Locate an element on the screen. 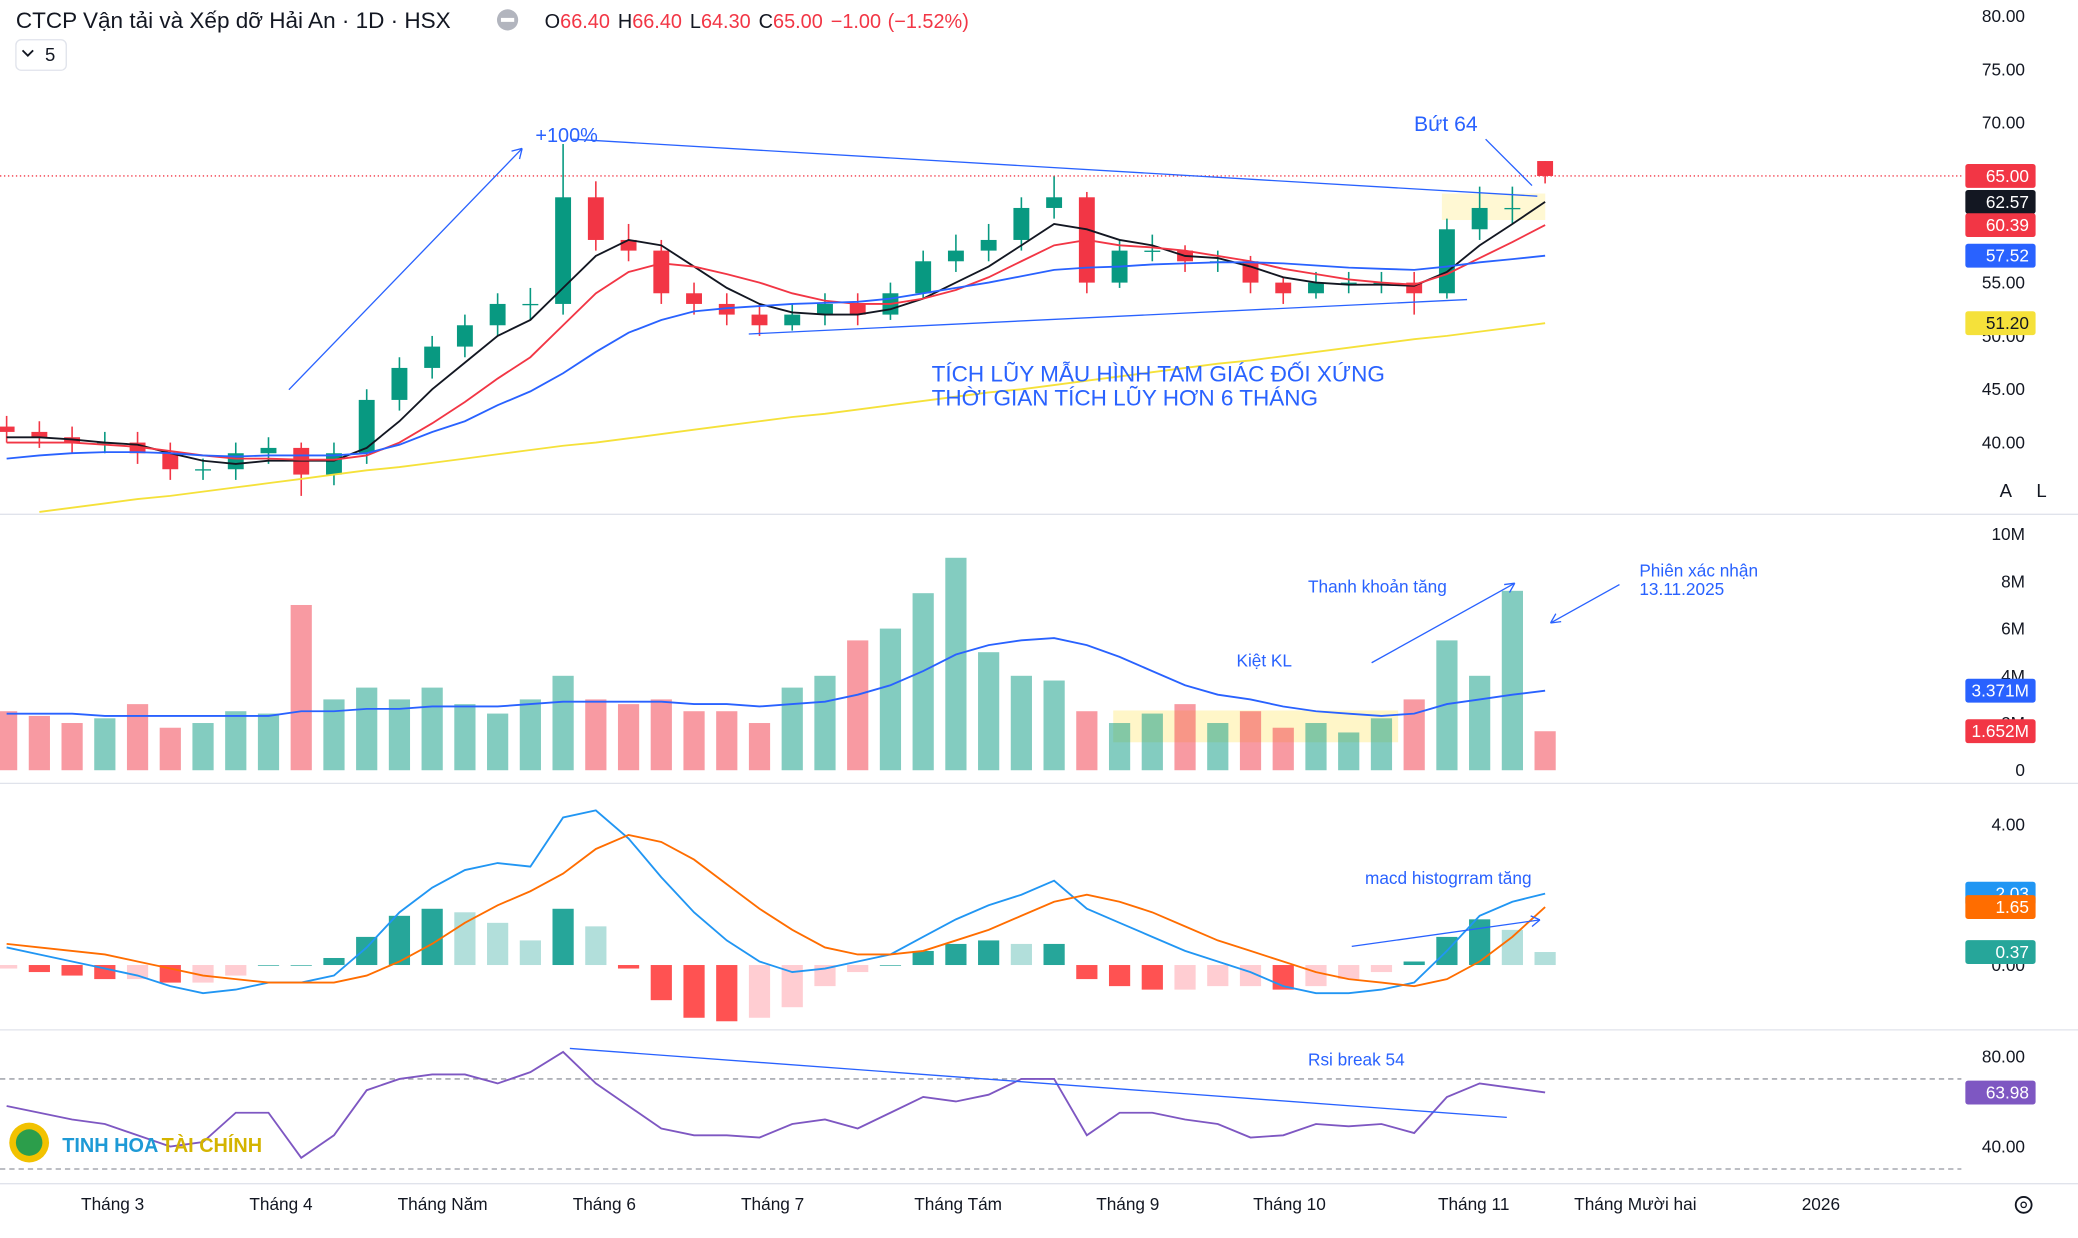 This screenshot has width=2078, height=1238. toggle-box is located at coordinates (41, 55).